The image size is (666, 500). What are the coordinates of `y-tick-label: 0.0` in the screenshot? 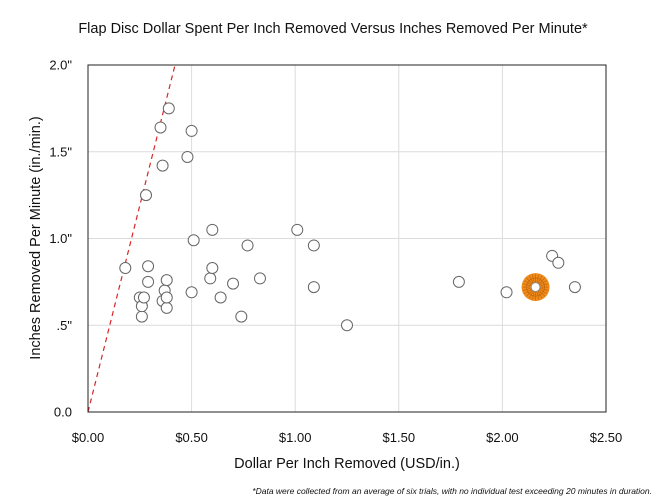 It's located at (63, 412).